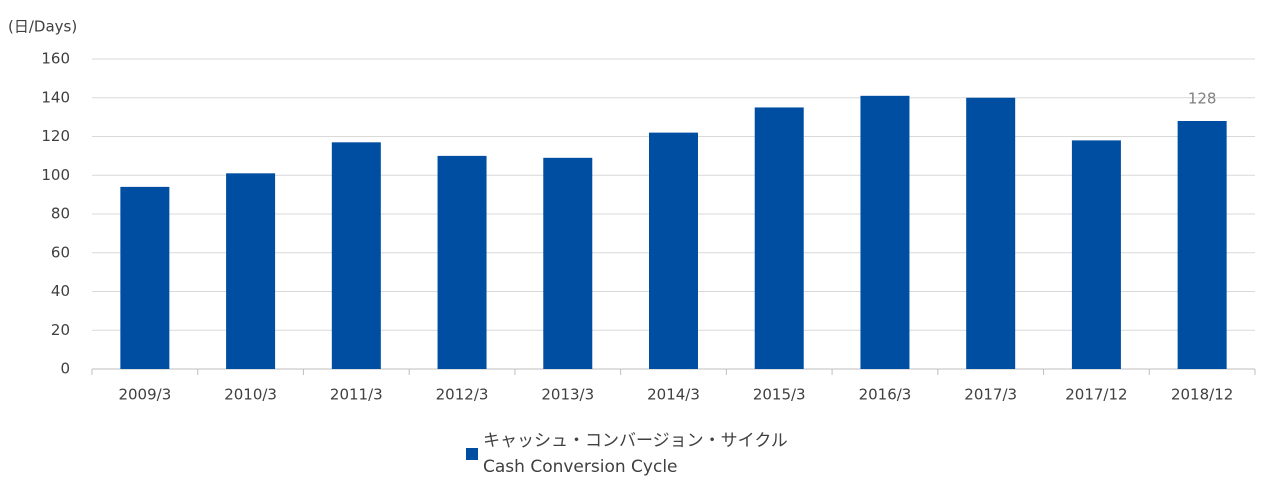  Describe the element at coordinates (55, 136) in the screenshot. I see `y-tick-label: 120` at that location.